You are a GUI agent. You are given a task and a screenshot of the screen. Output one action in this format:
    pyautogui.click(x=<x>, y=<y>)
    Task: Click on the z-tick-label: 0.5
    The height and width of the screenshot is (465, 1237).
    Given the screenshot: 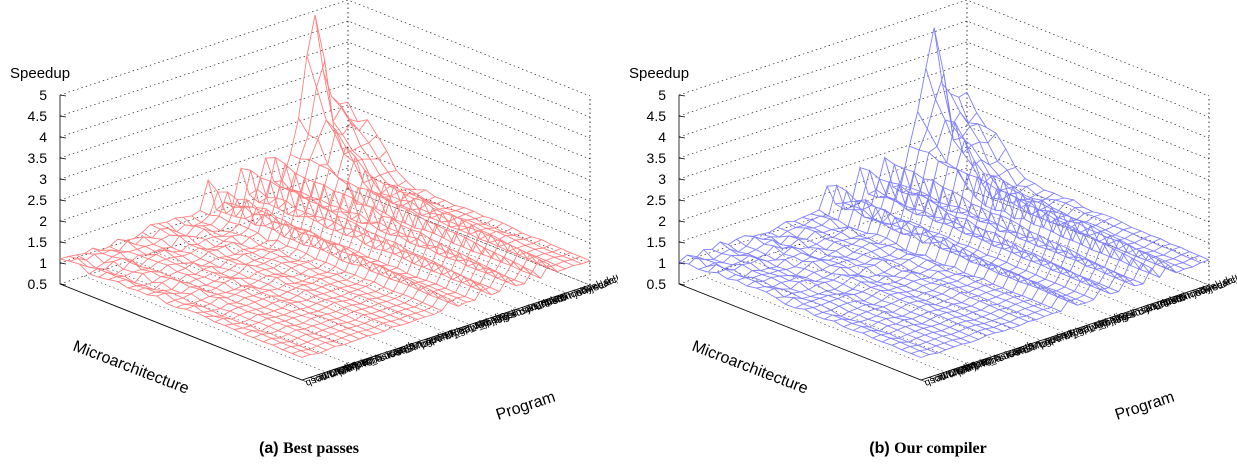 What is the action you would take?
    pyautogui.click(x=38, y=284)
    